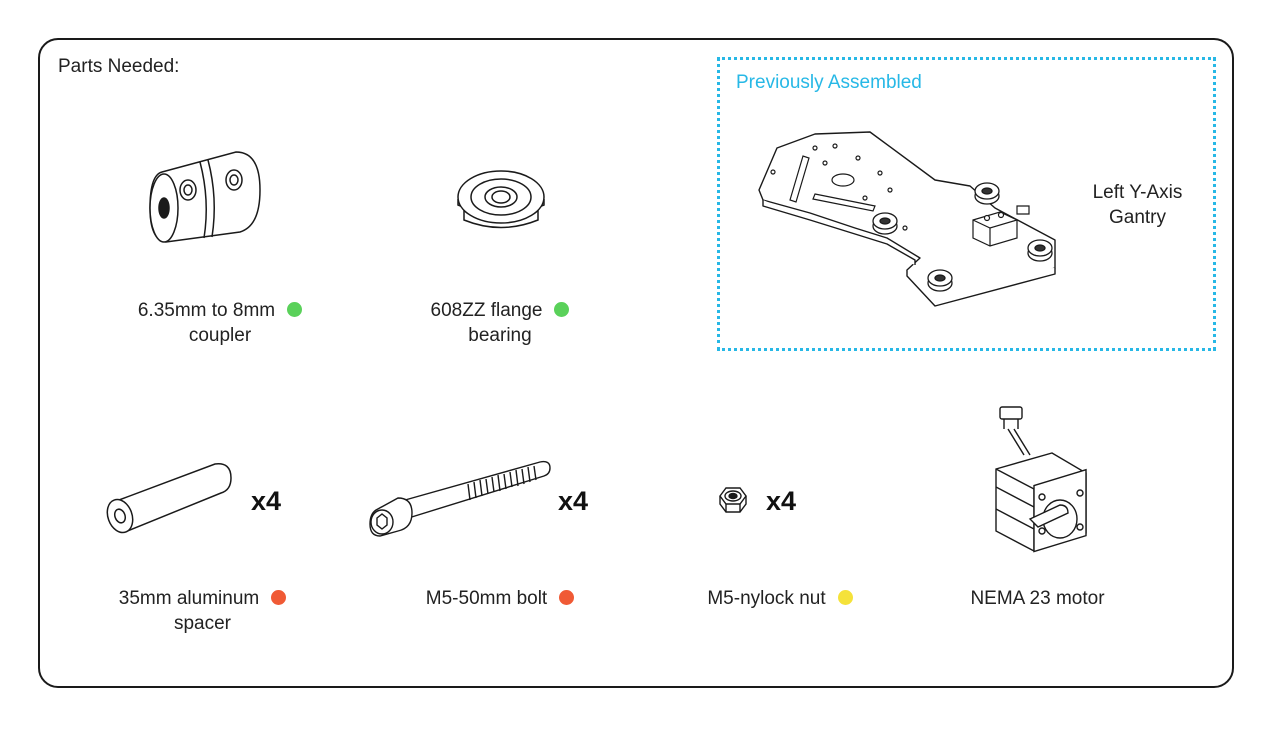  I want to click on part-label-coupler: 6.35mm to 8mm coupler, so click(220, 323).